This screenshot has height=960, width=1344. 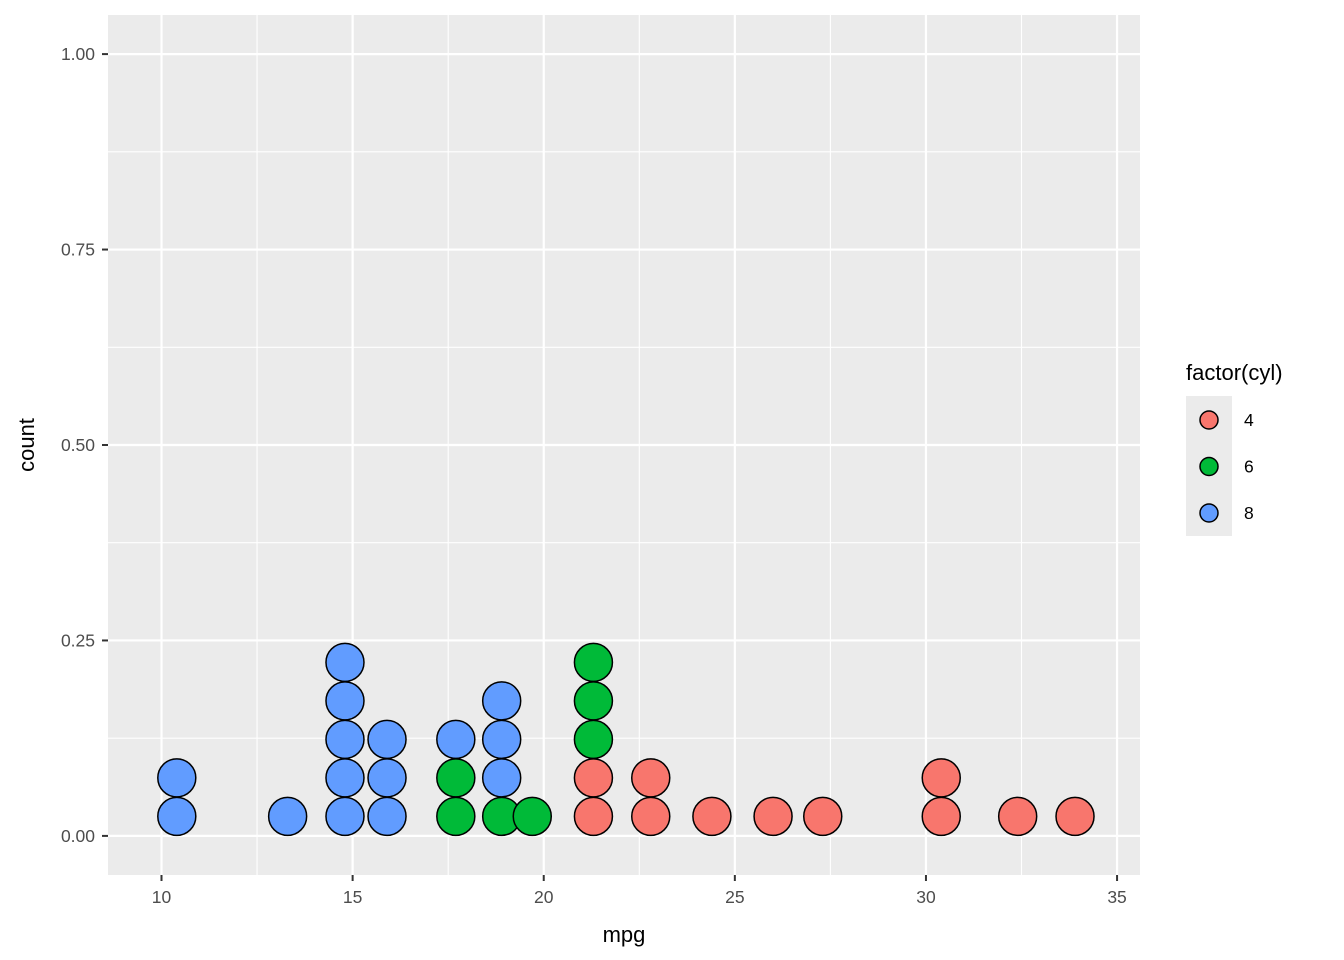 I want to click on x-axis-title: mpg, so click(x=624, y=934).